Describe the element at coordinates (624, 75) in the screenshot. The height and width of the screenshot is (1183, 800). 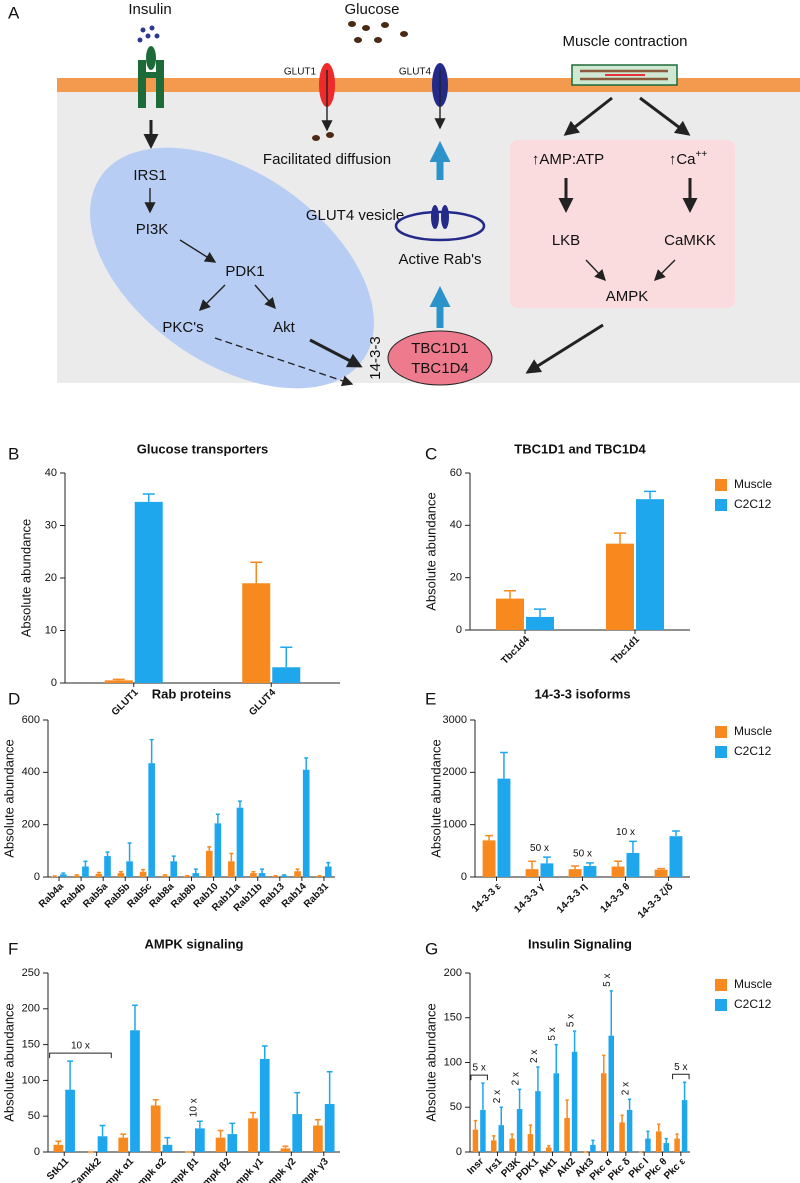
I see `muscle-icon` at that location.